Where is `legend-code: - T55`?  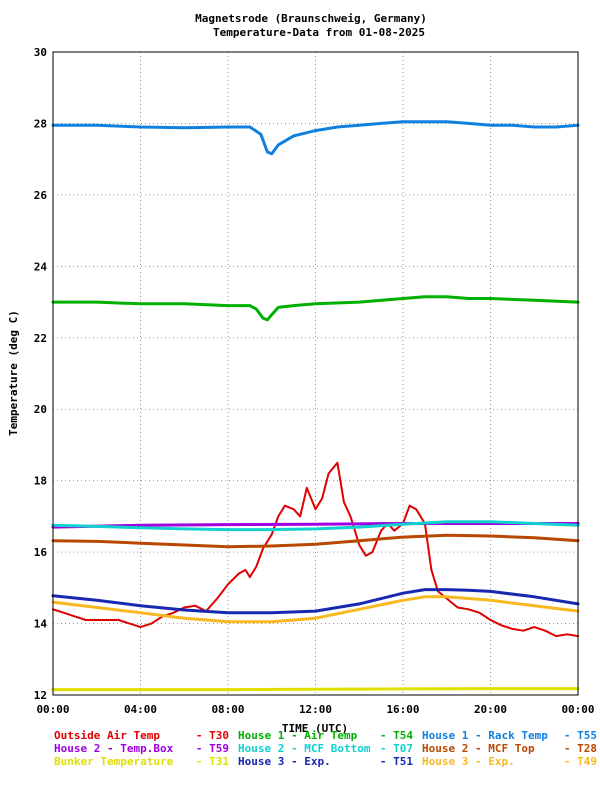 legend-code: - T55 is located at coordinates (580, 735).